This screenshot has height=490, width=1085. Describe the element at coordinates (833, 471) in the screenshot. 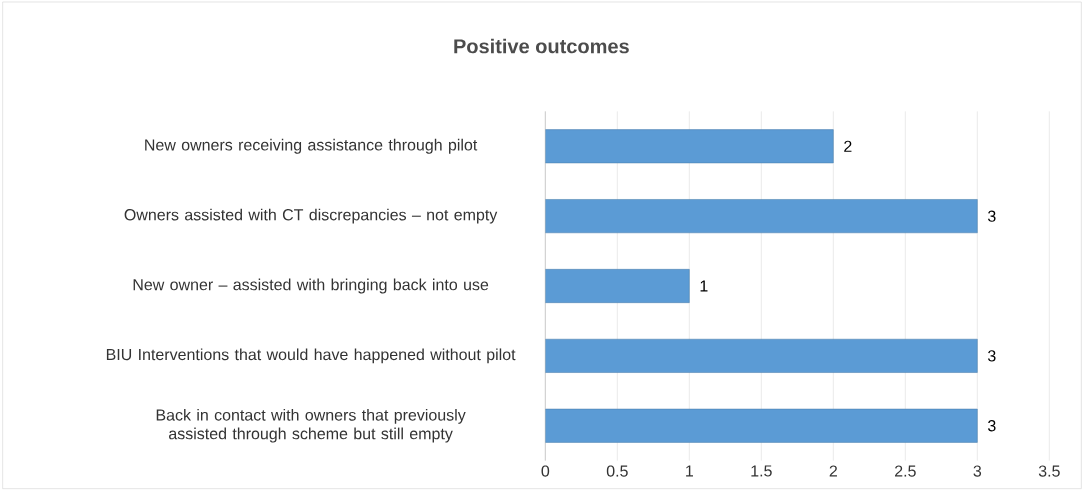

I see `x-tick-label: 2` at that location.